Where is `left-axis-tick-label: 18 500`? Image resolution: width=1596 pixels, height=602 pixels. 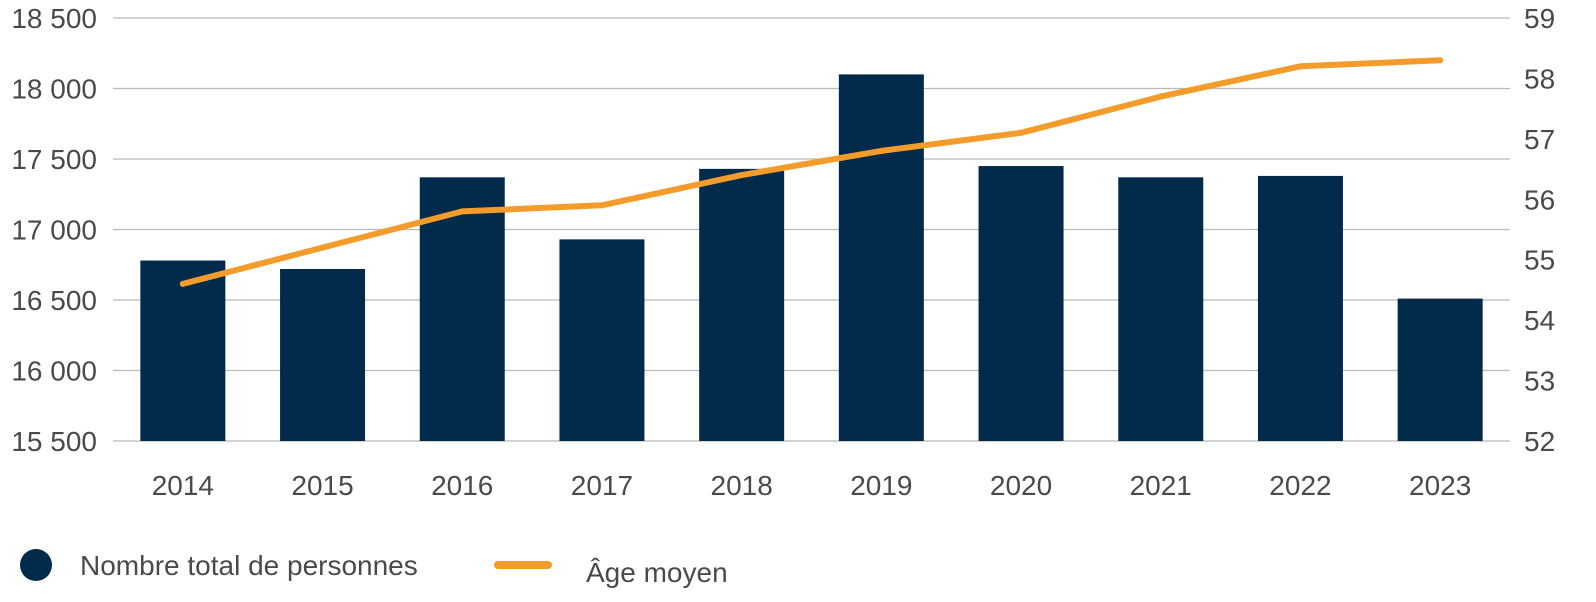 left-axis-tick-label: 18 500 is located at coordinates (54, 18).